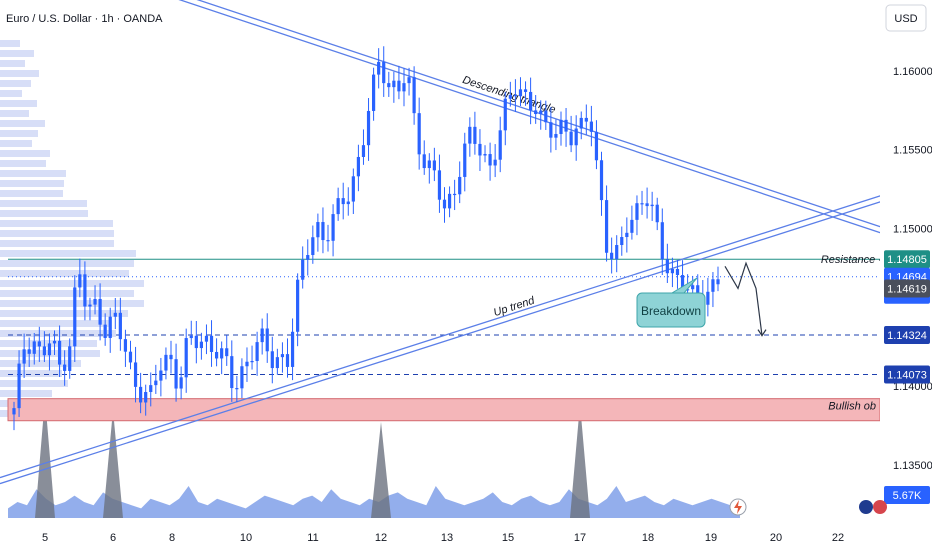  I want to click on x-tick: 15, so click(508, 538).